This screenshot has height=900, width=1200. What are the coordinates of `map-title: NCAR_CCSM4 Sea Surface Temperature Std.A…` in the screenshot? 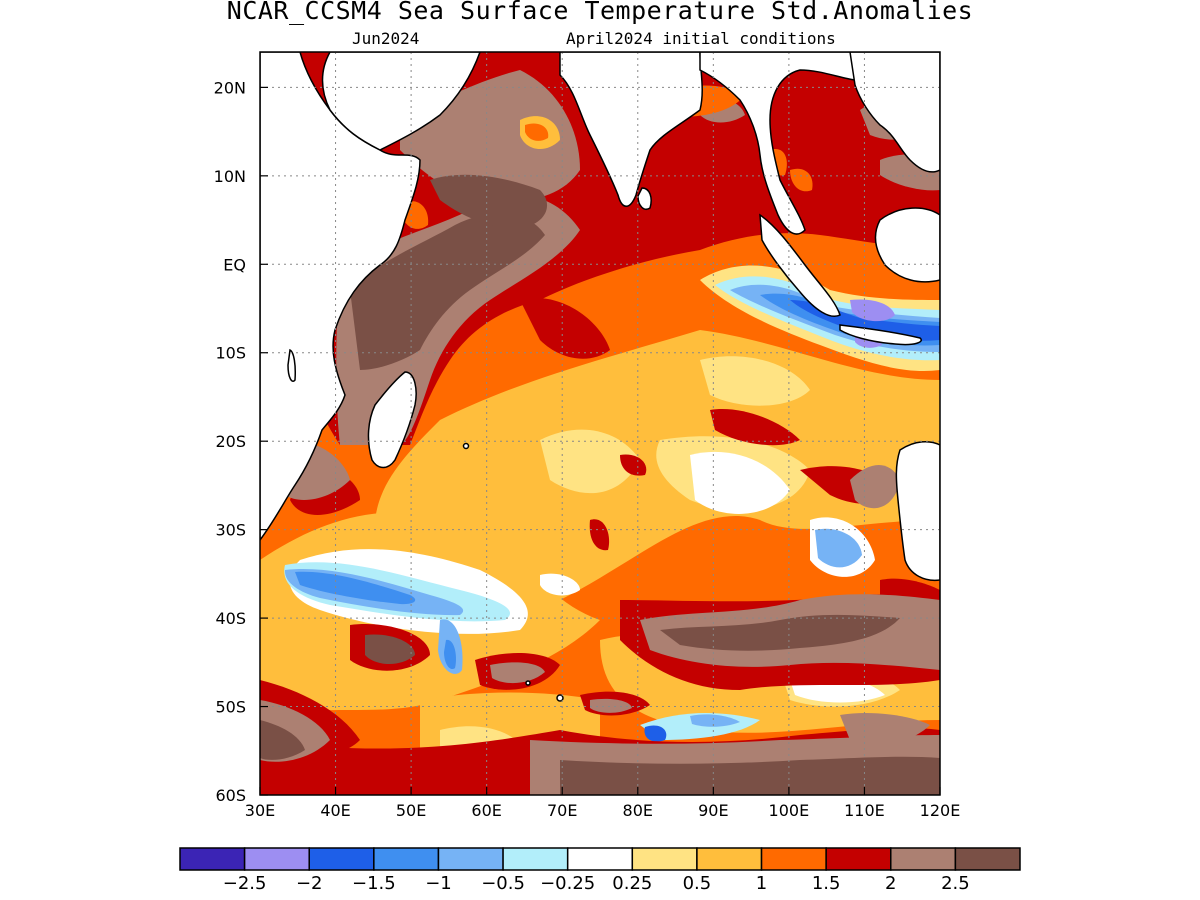 It's located at (600, 12).